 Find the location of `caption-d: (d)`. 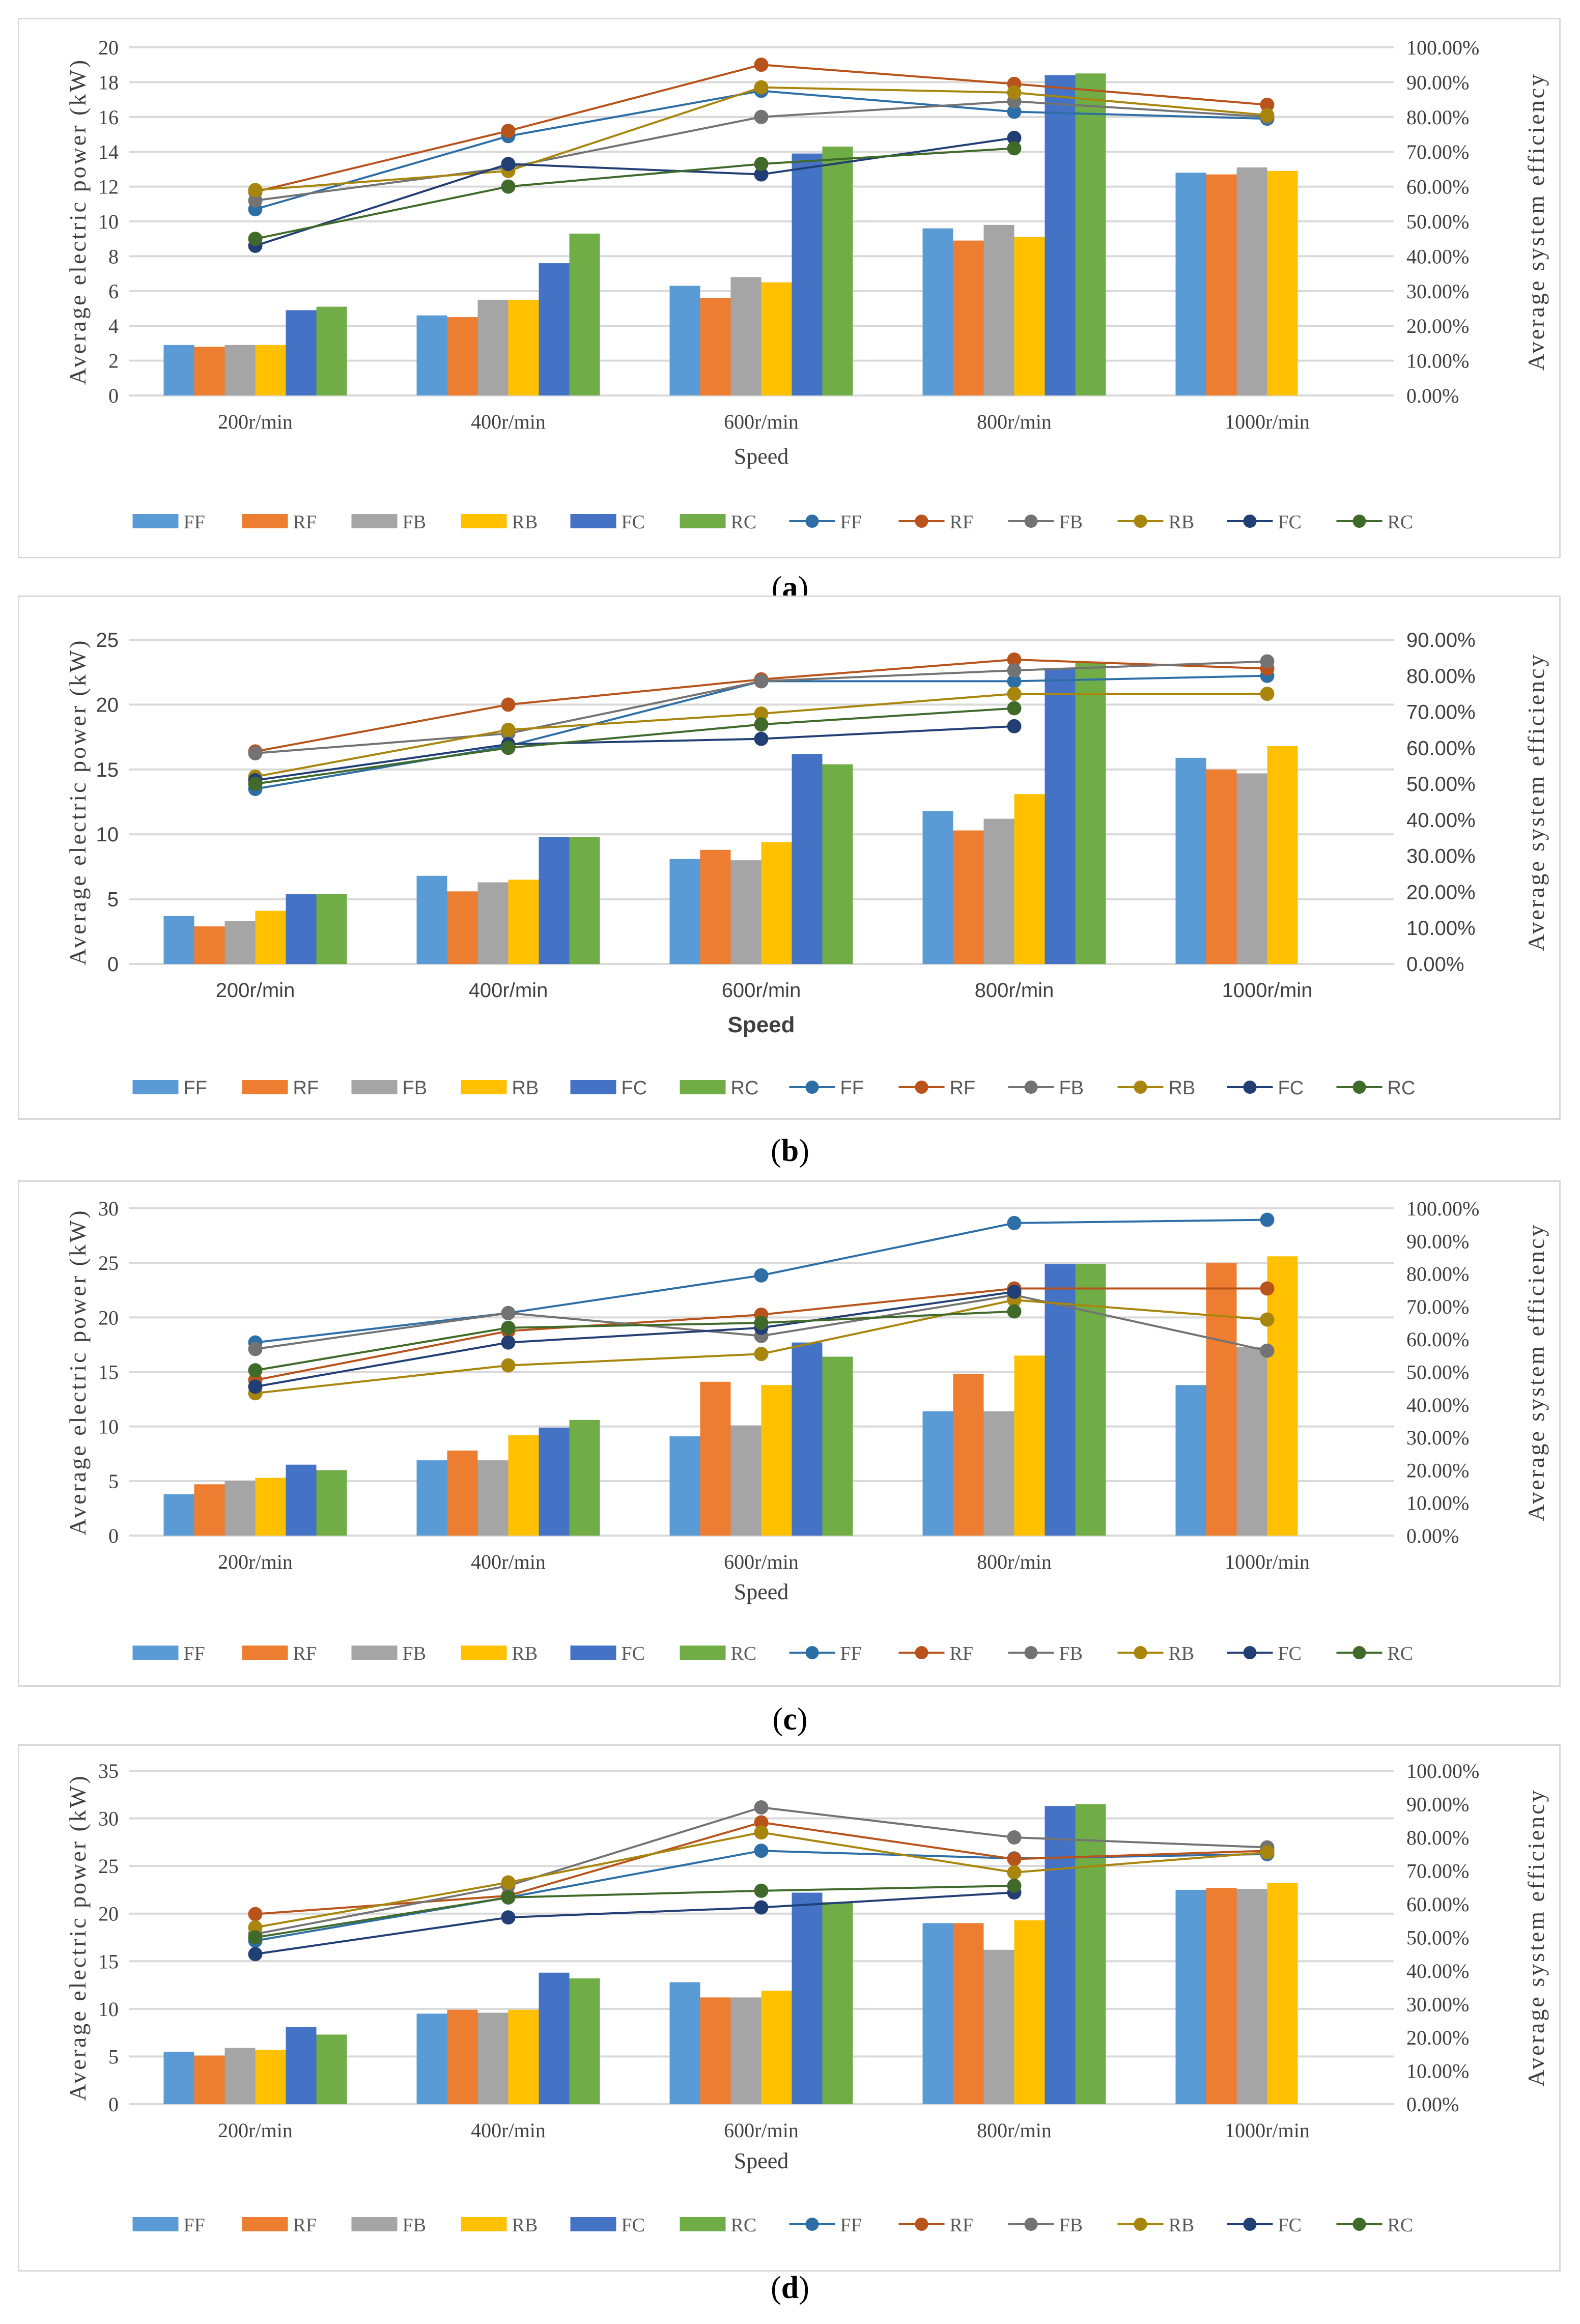

caption-d: (d) is located at coordinates (790, 2288).